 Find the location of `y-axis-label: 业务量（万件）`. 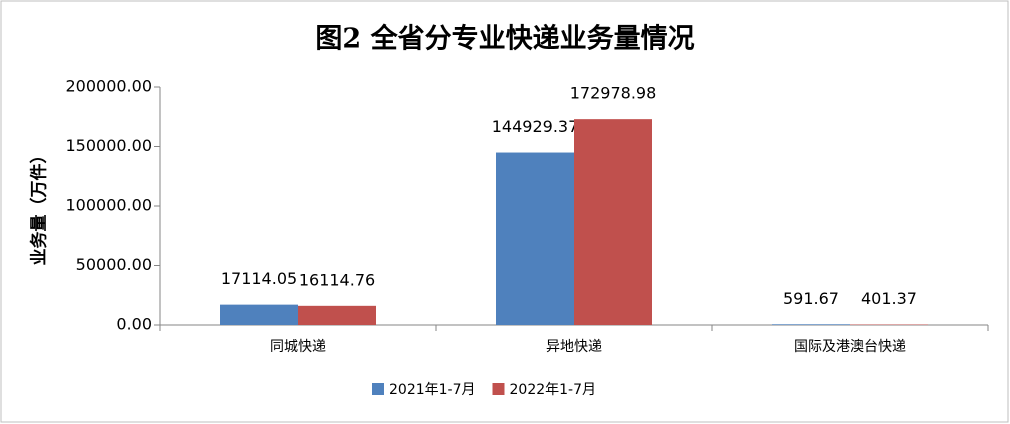

y-axis-label: 业务量（万件） is located at coordinates (39, 206).